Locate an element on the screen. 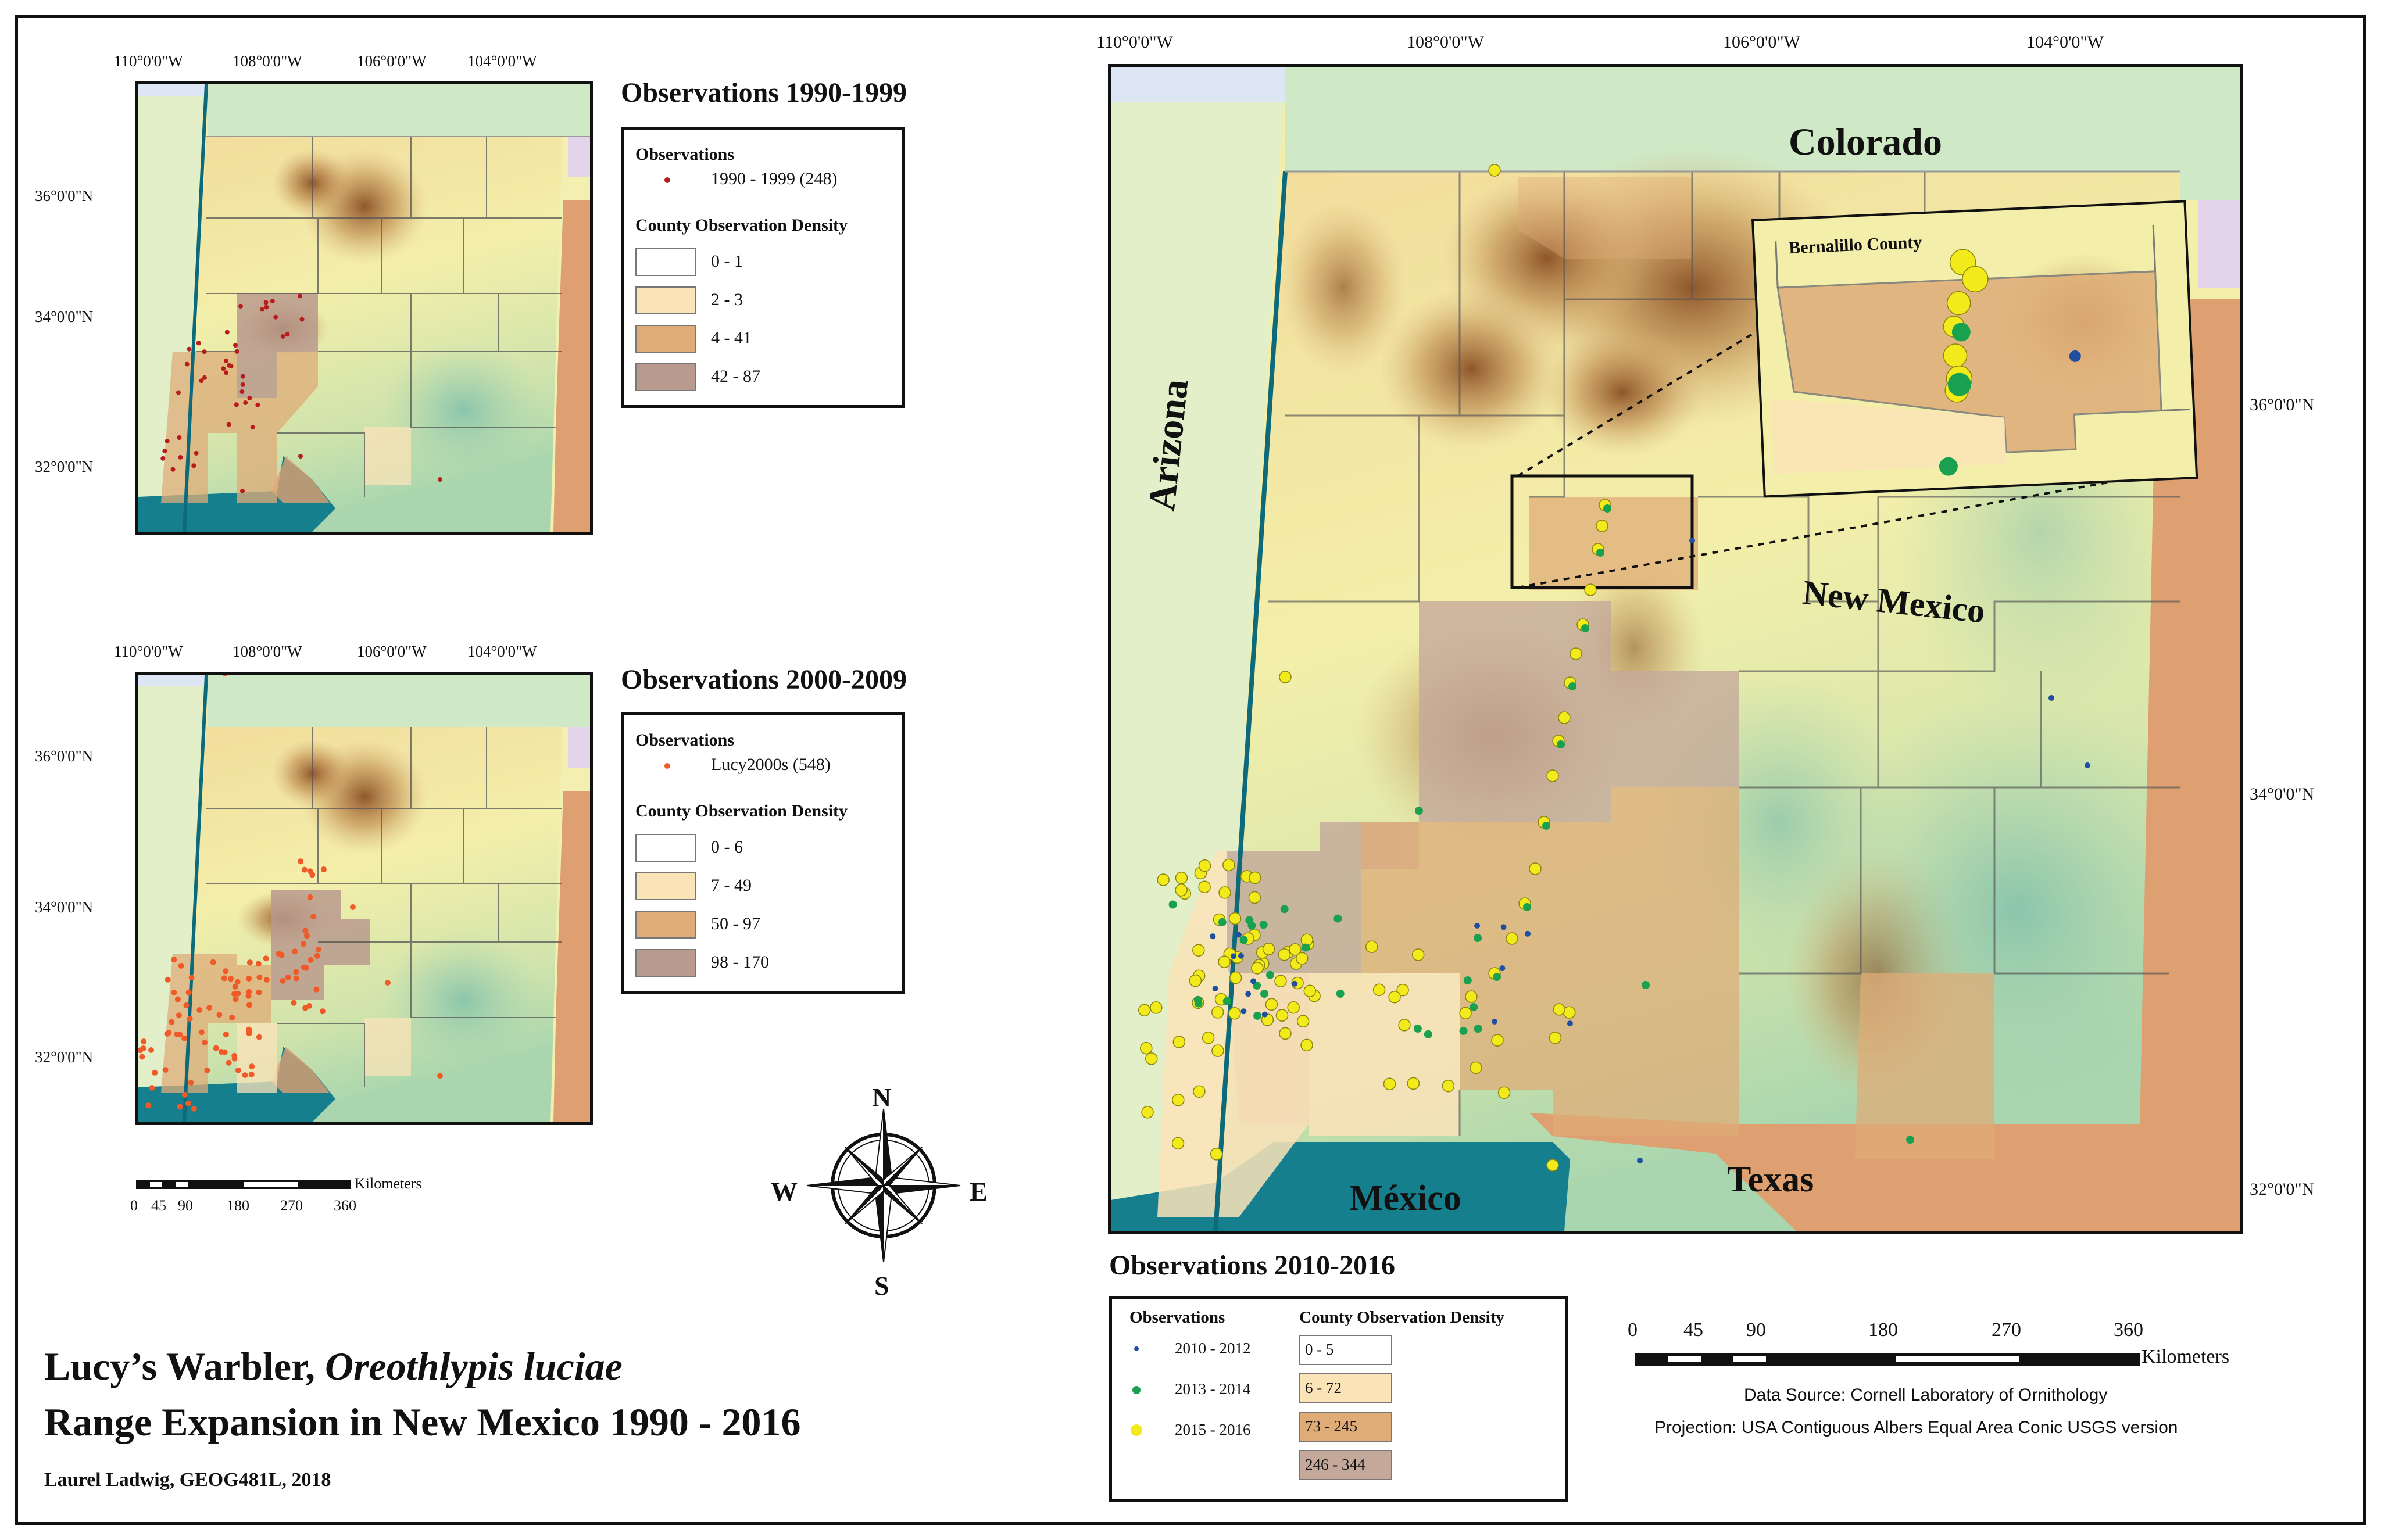  utah-region is located at coordinates (172, 90).